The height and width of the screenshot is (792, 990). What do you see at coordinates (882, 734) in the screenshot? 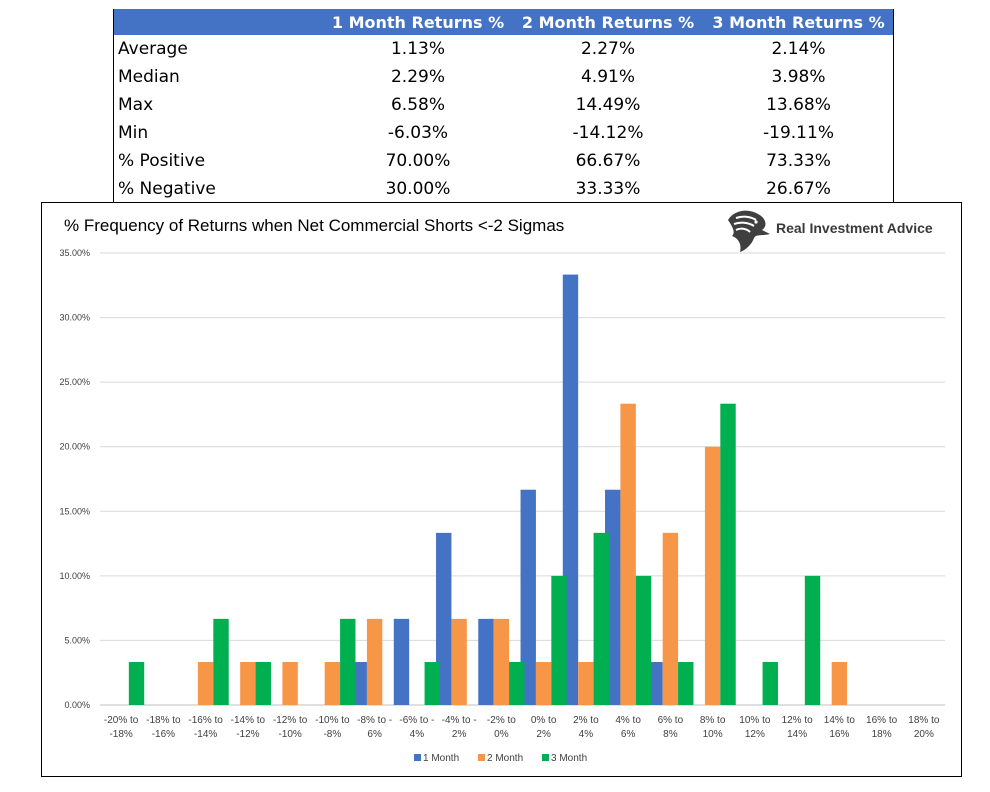
I see `x-tick-label: 18%` at bounding box center [882, 734].